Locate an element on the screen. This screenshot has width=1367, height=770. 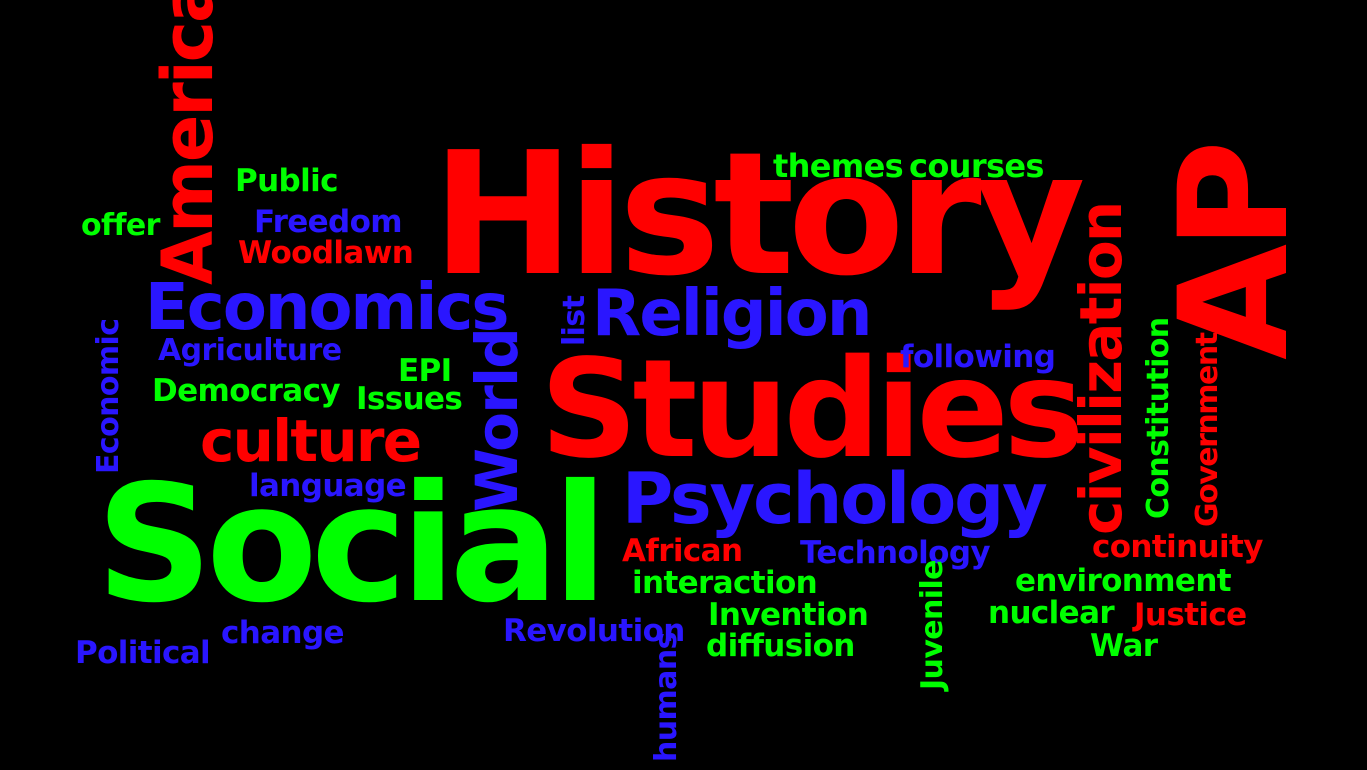
word-woodlawn: Woodlawn is located at coordinates (326, 253).